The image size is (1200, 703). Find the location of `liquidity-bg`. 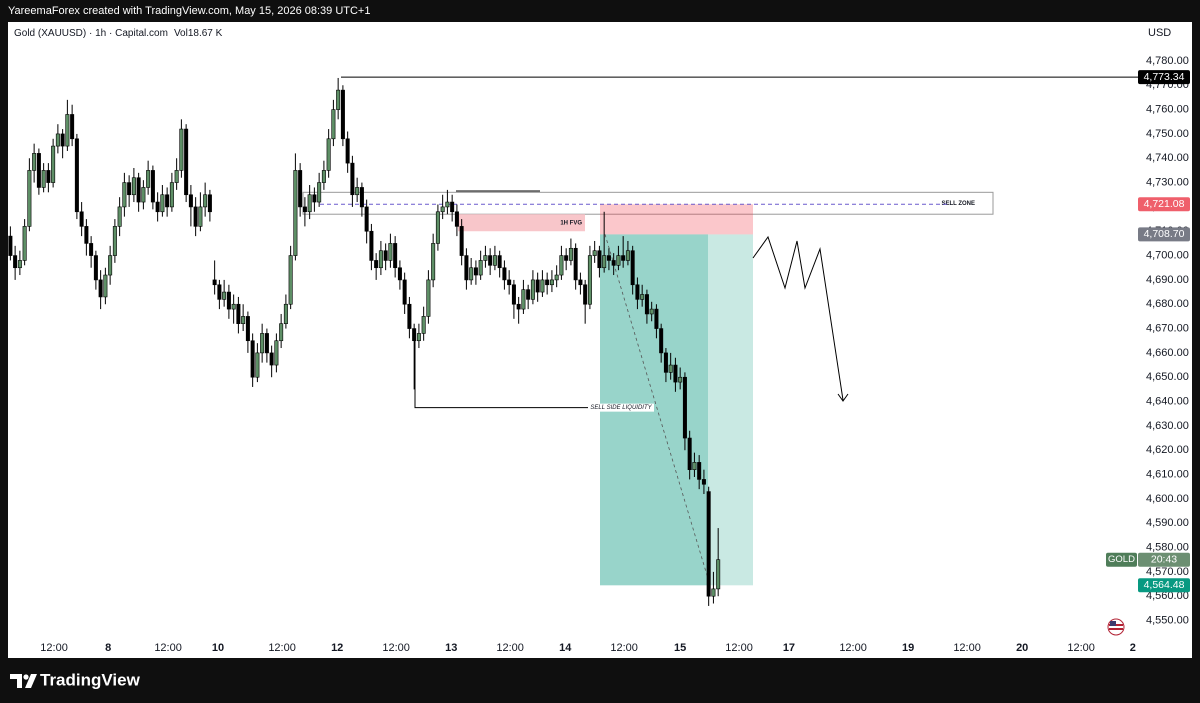

liquidity-bg is located at coordinates (621, 407).